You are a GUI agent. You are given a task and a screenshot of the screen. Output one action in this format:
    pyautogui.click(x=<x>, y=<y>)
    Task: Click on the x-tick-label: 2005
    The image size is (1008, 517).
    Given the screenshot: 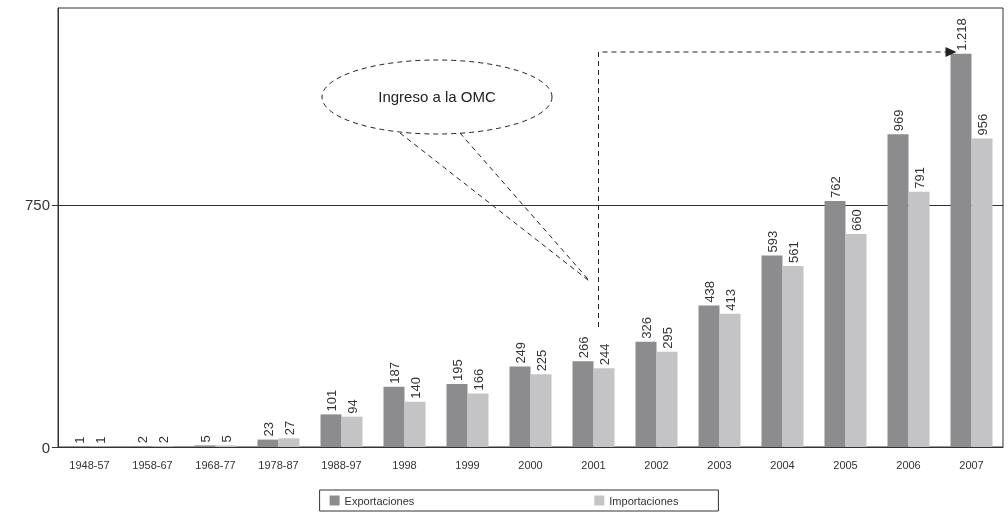 What is the action you would take?
    pyautogui.click(x=845, y=464)
    